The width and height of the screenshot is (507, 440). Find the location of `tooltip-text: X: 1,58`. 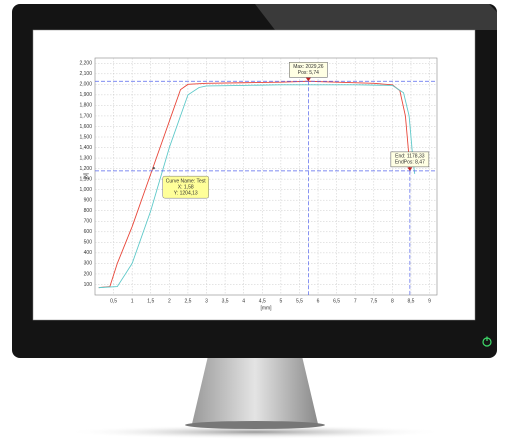

tooltip-text: X: 1,58 is located at coordinates (186, 187).